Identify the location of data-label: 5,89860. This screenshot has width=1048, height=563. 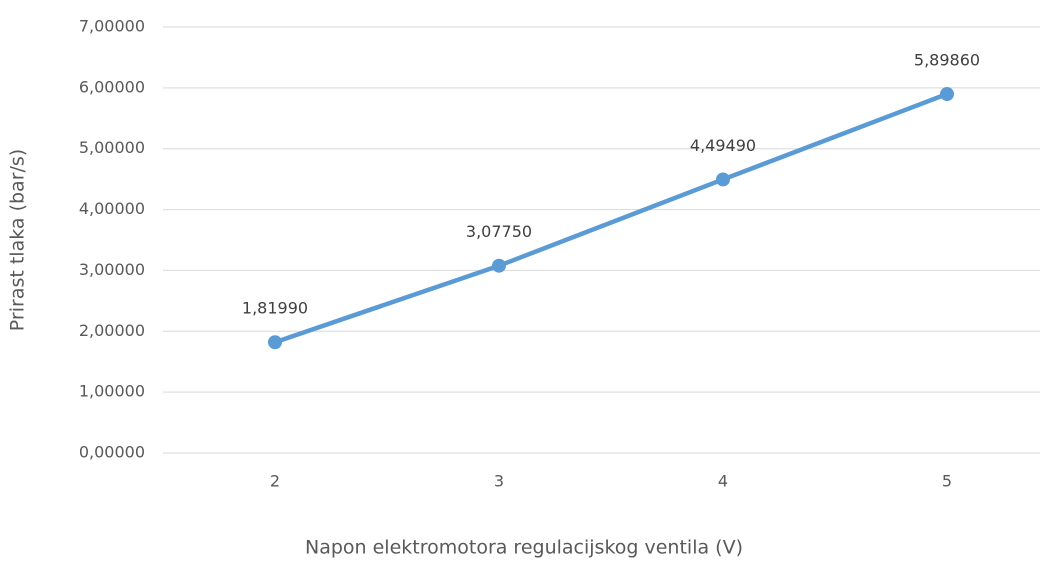
(947, 60).